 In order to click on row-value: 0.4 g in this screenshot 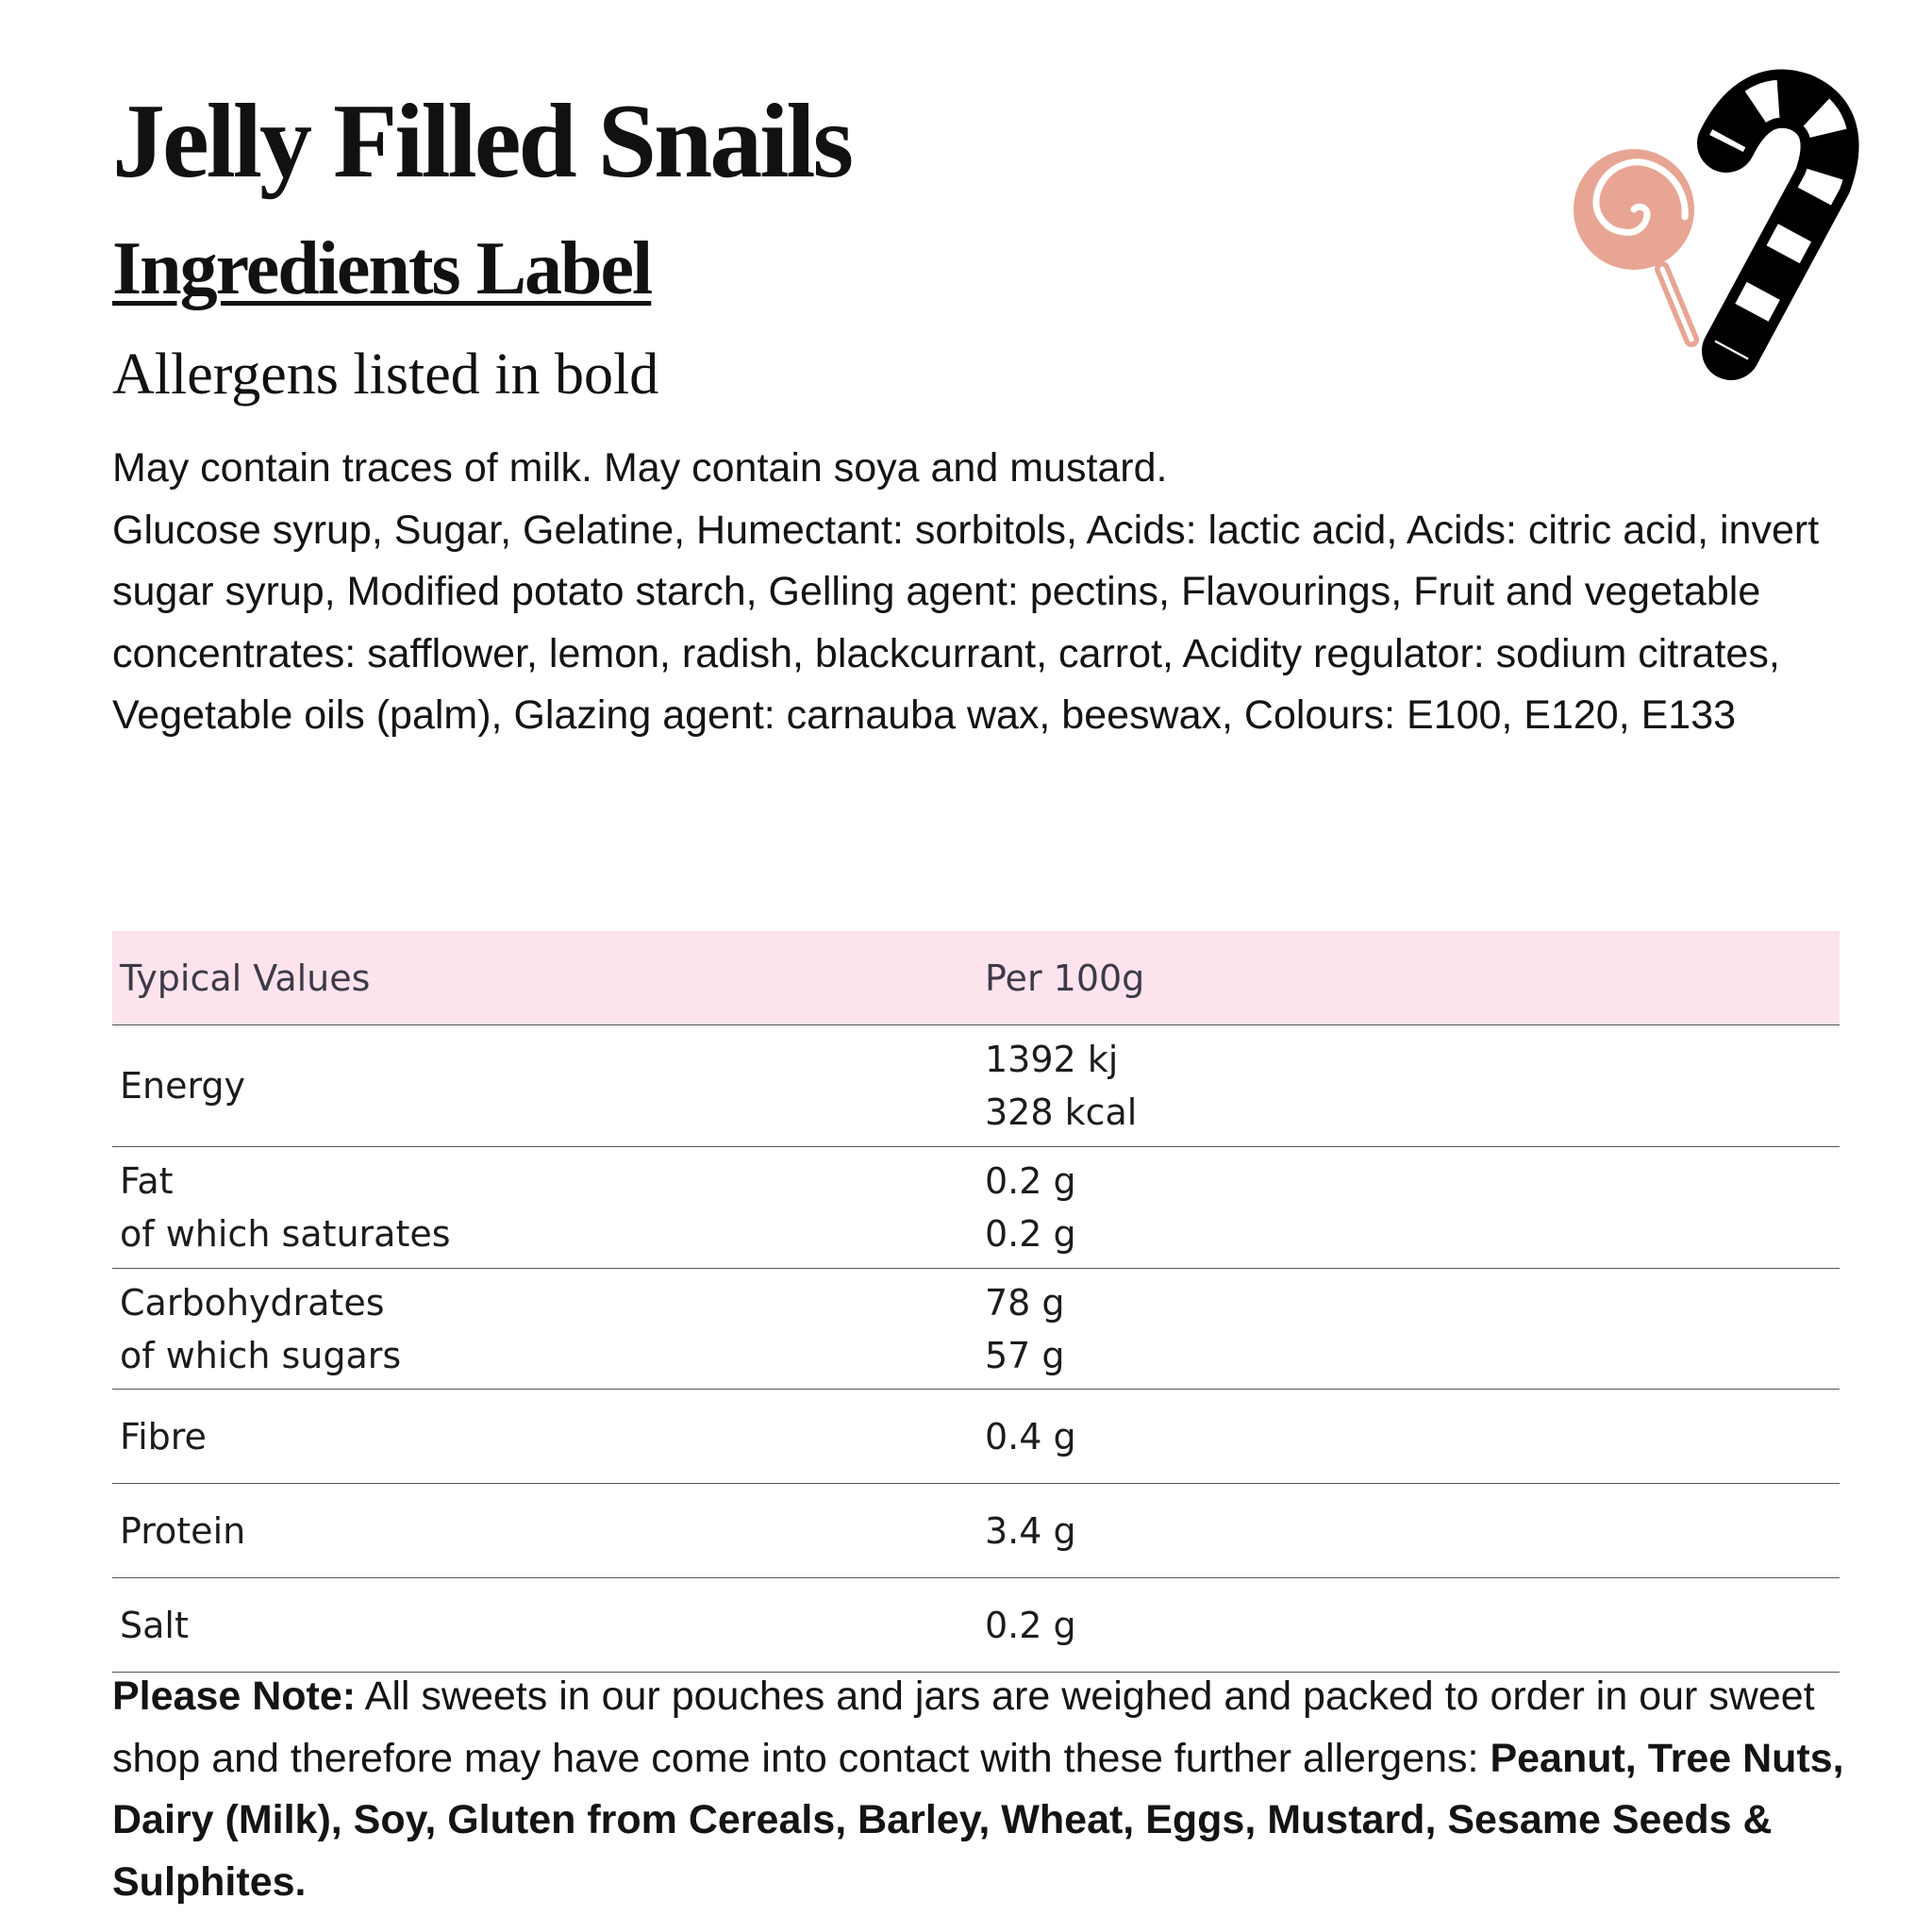, I will do `click(1030, 1436)`.